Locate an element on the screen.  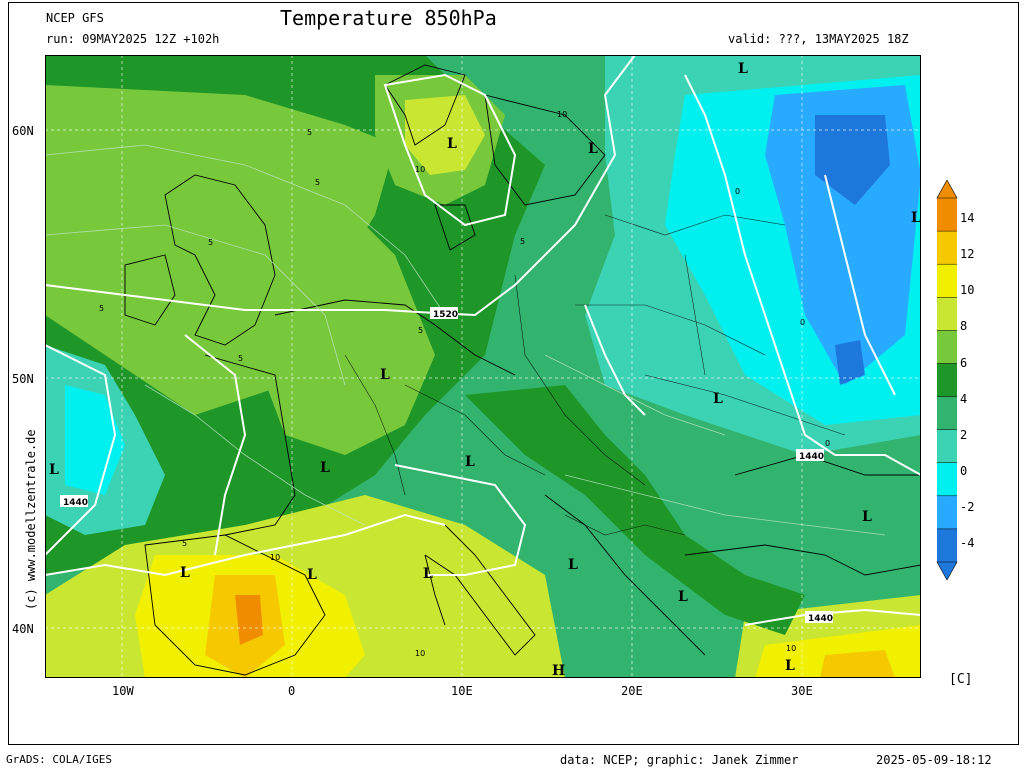
coast-denmark is located at coordinates (455, 227).